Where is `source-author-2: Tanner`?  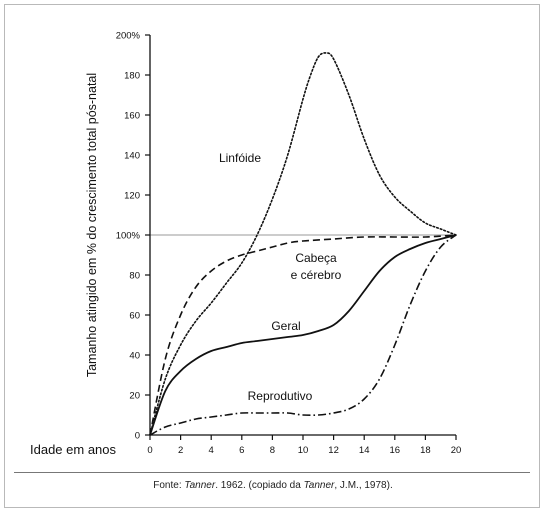 source-author-2: Tanner is located at coordinates (319, 485).